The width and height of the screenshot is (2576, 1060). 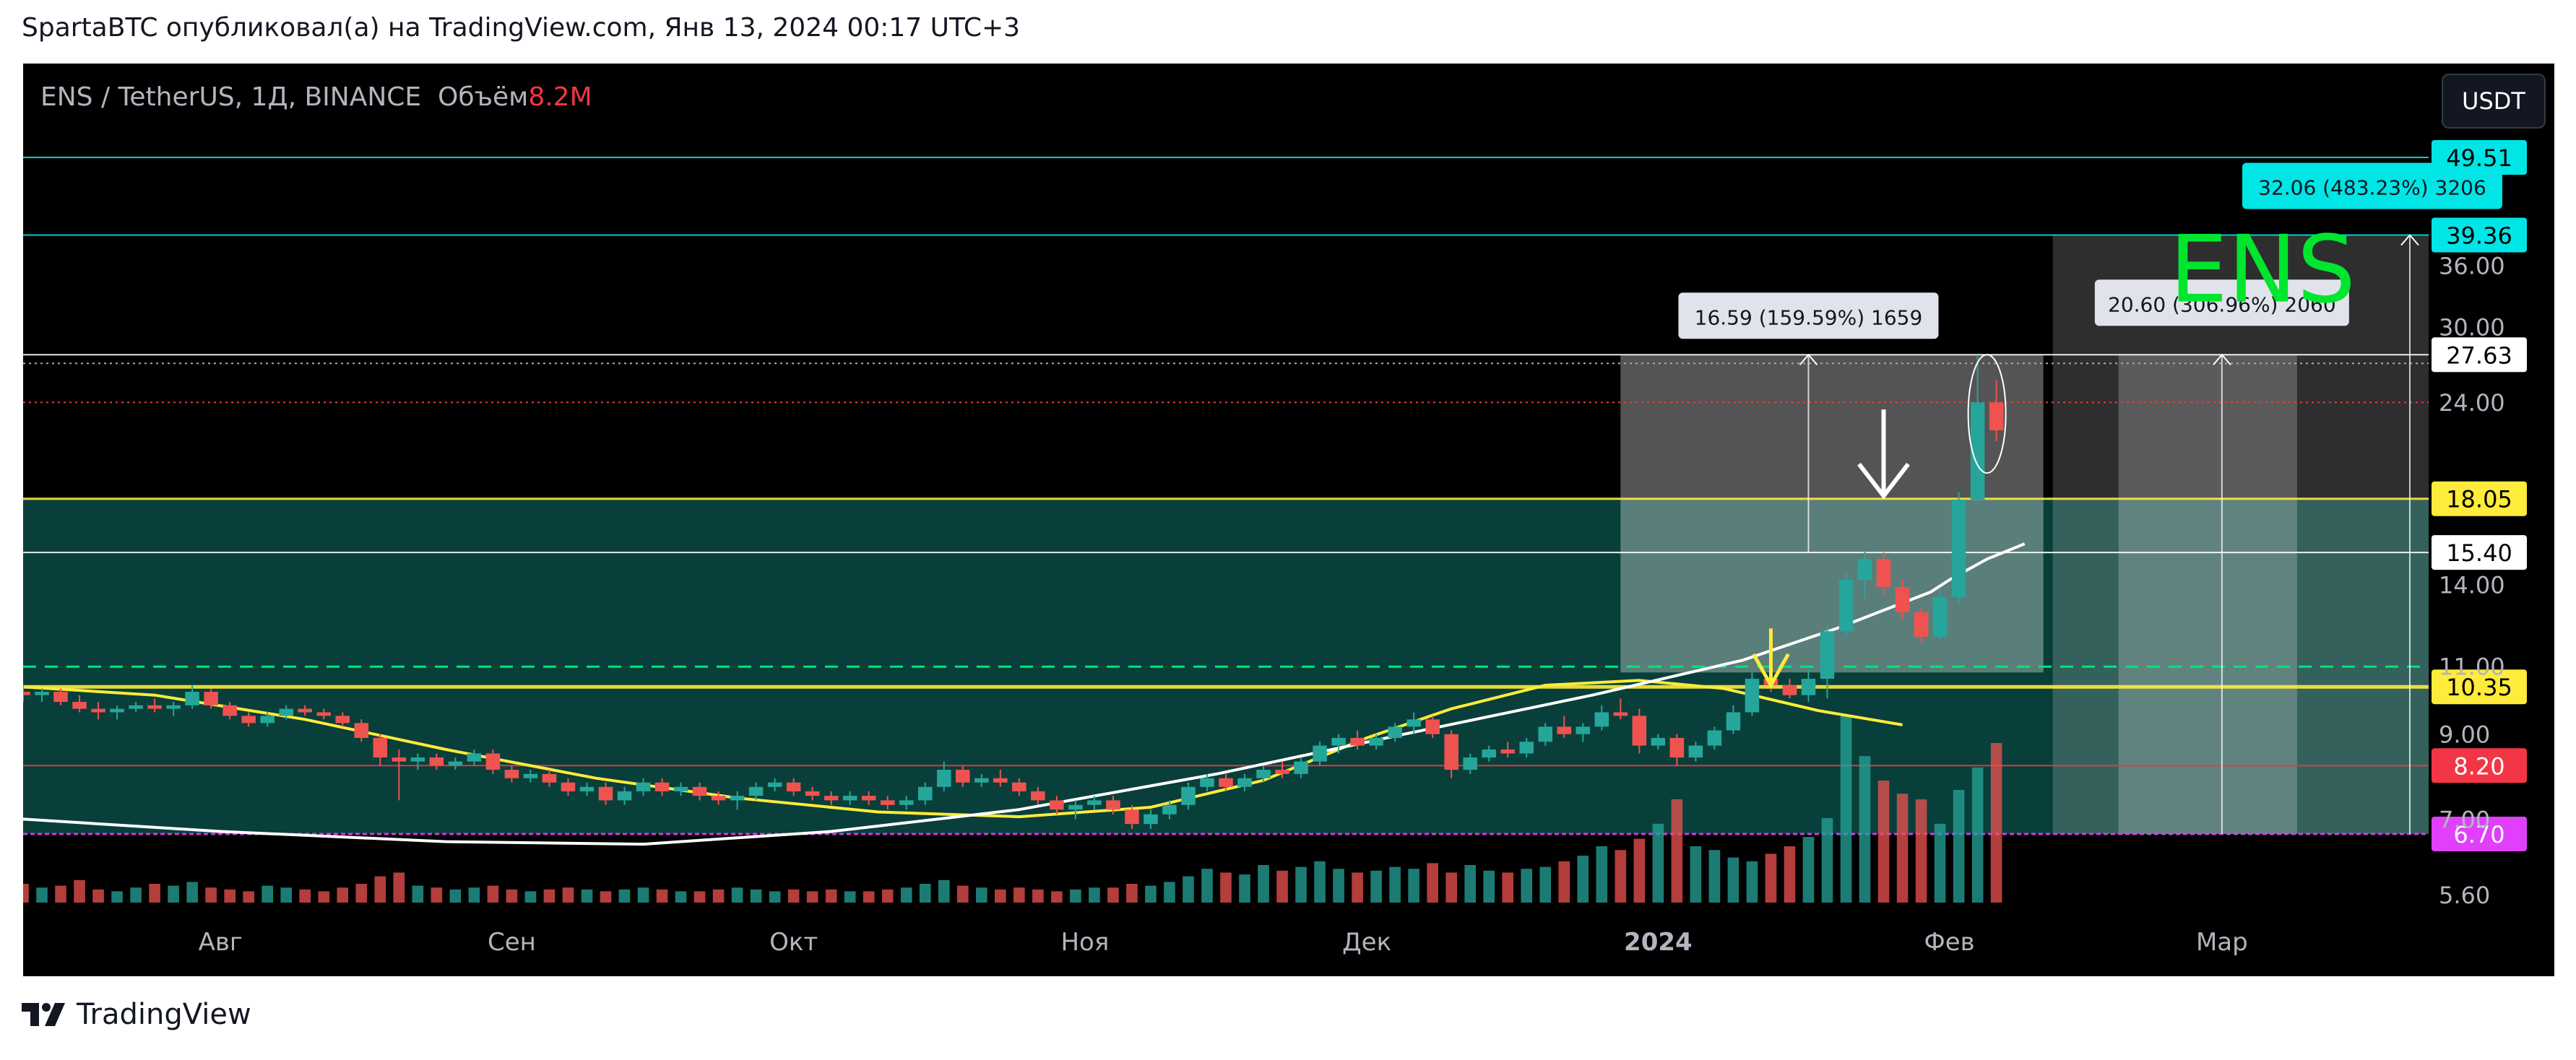 What do you see at coordinates (2222, 304) in the screenshot?
I see `measure-label-text: 20.60 (306.96%) 2060` at bounding box center [2222, 304].